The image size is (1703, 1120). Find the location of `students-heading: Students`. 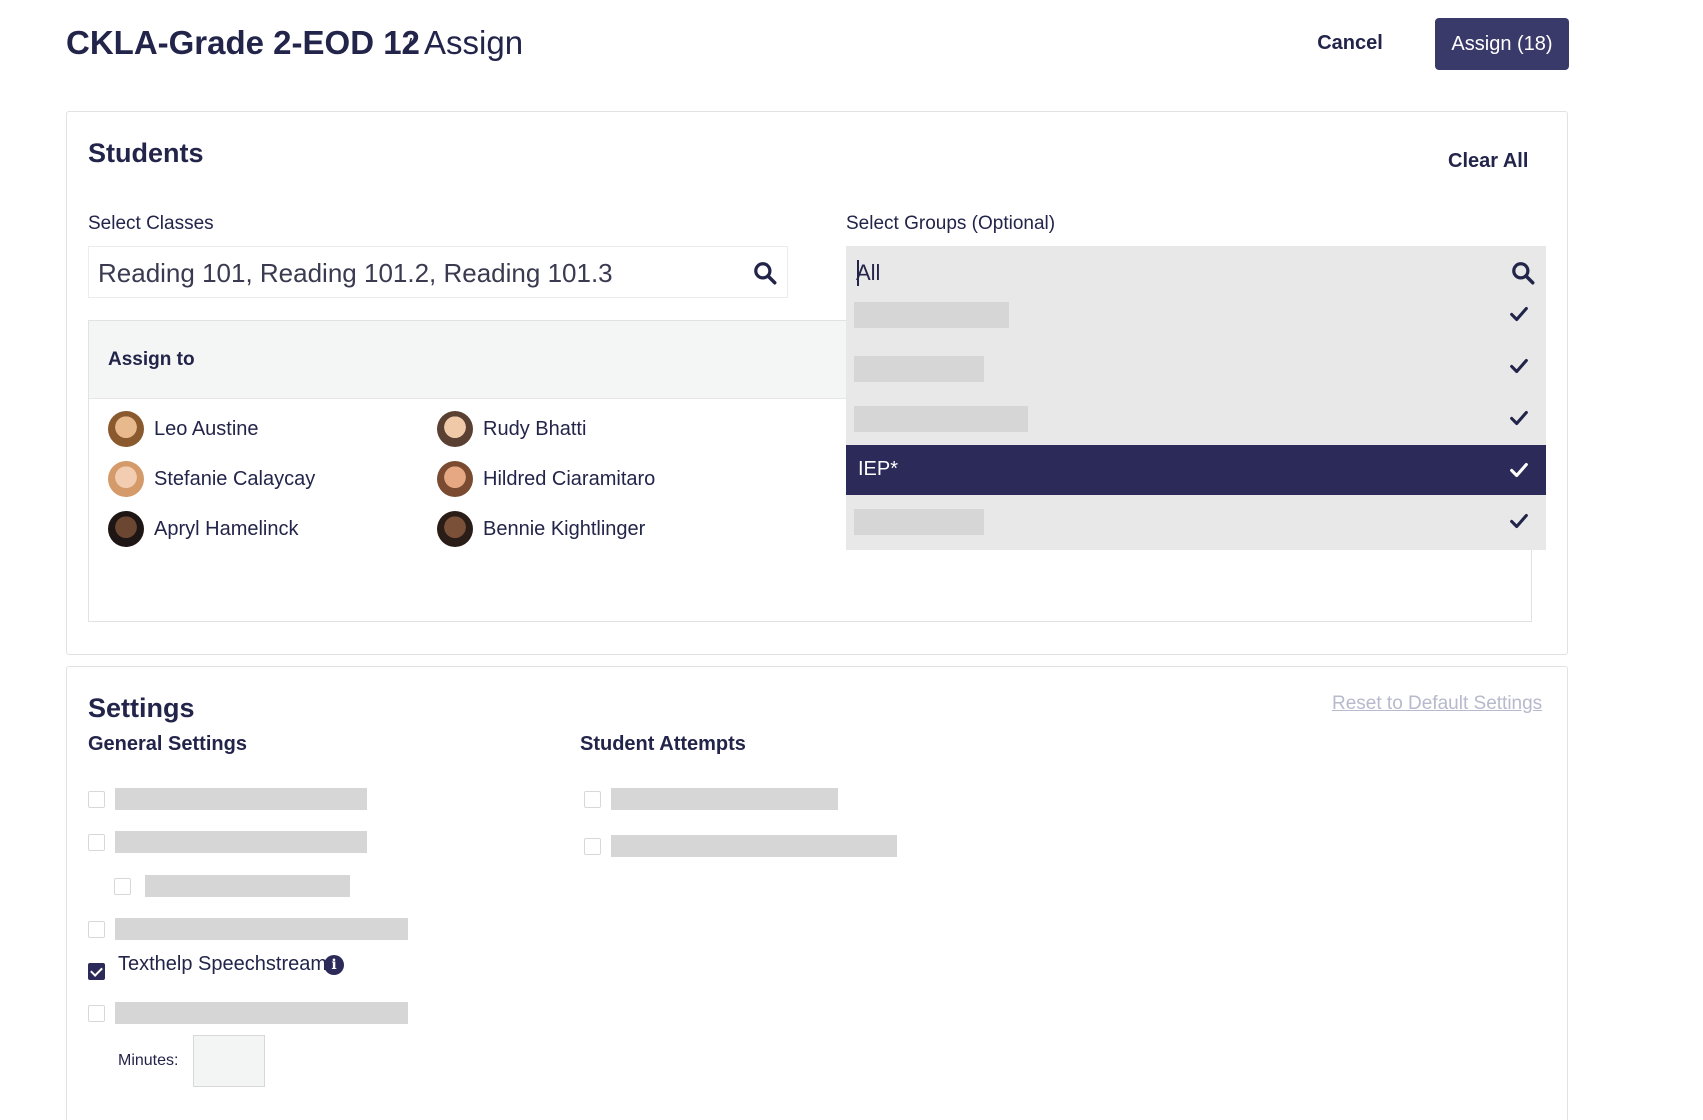

students-heading: Students is located at coordinates (146, 153).